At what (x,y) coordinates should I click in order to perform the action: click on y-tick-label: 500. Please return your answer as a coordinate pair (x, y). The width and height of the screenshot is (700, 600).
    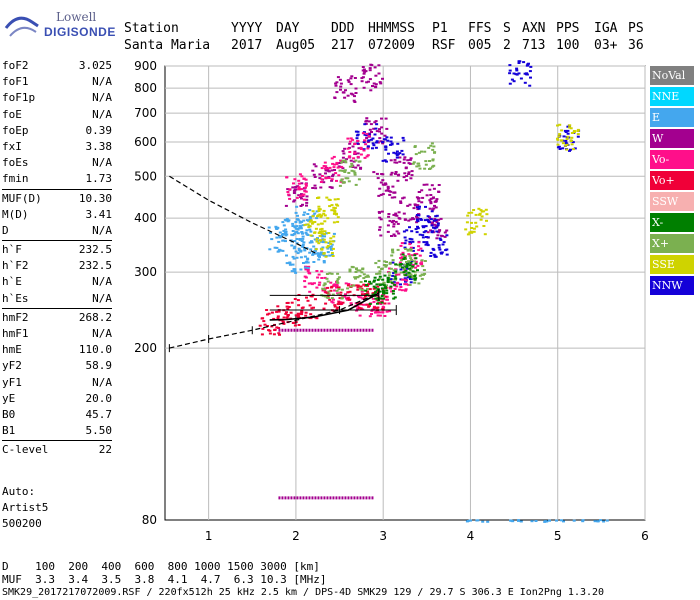
    Looking at the image, I should click on (145, 176).